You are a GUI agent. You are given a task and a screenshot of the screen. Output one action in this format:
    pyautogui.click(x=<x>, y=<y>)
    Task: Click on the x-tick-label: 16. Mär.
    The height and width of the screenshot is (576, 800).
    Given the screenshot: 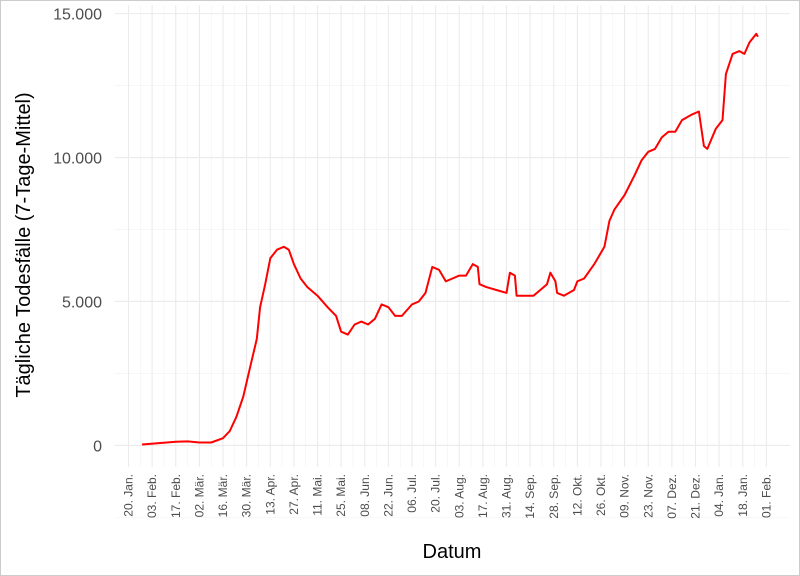 What is the action you would take?
    pyautogui.click(x=223, y=495)
    